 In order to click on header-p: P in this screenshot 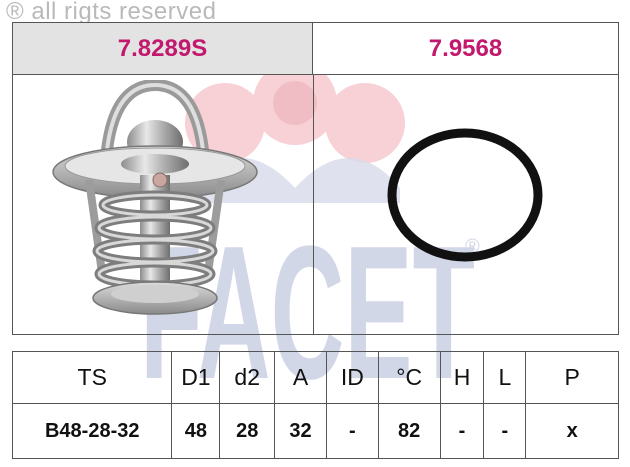, I will do `click(572, 377)`.